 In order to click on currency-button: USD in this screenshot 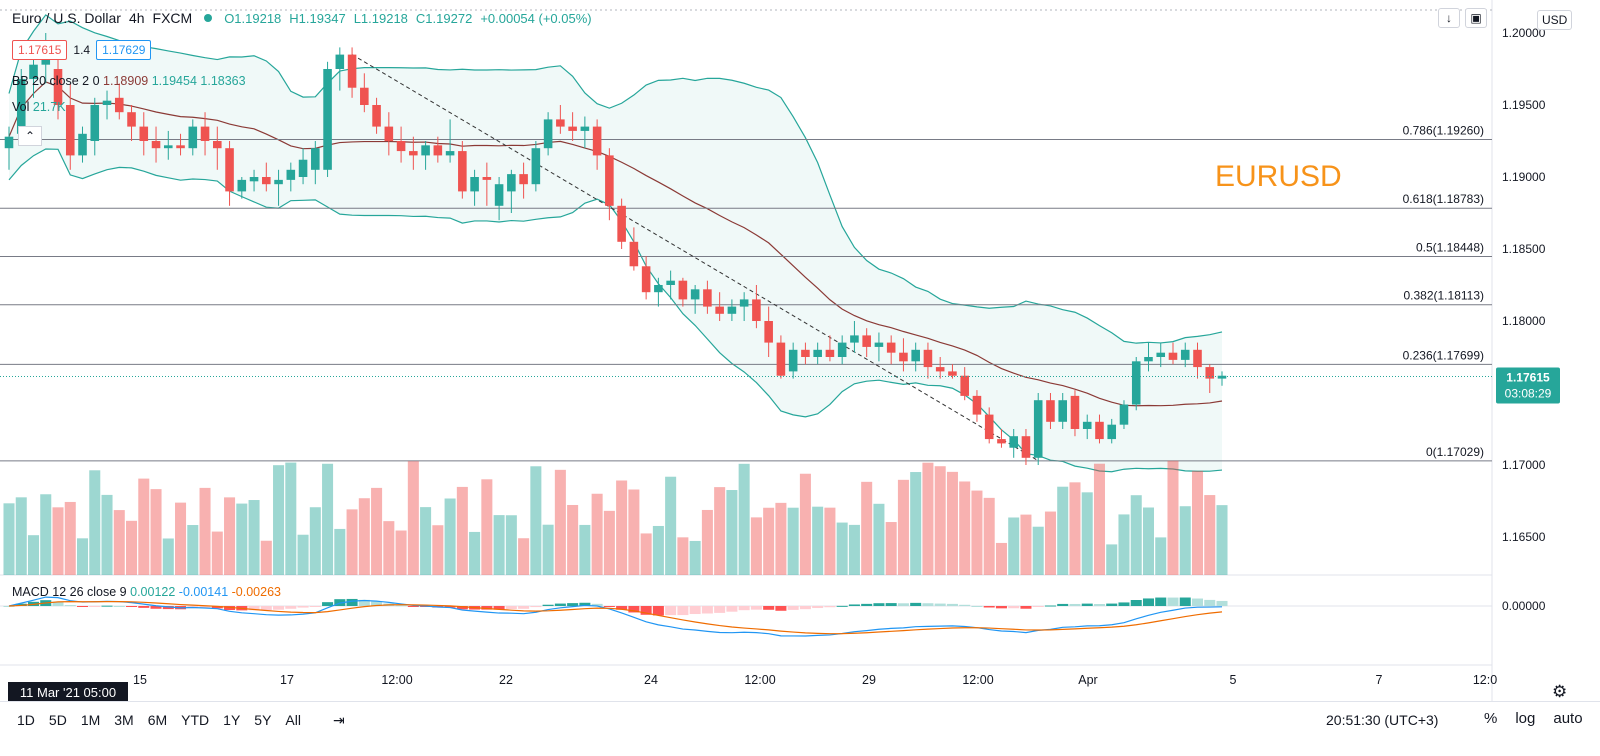, I will do `click(1555, 20)`.